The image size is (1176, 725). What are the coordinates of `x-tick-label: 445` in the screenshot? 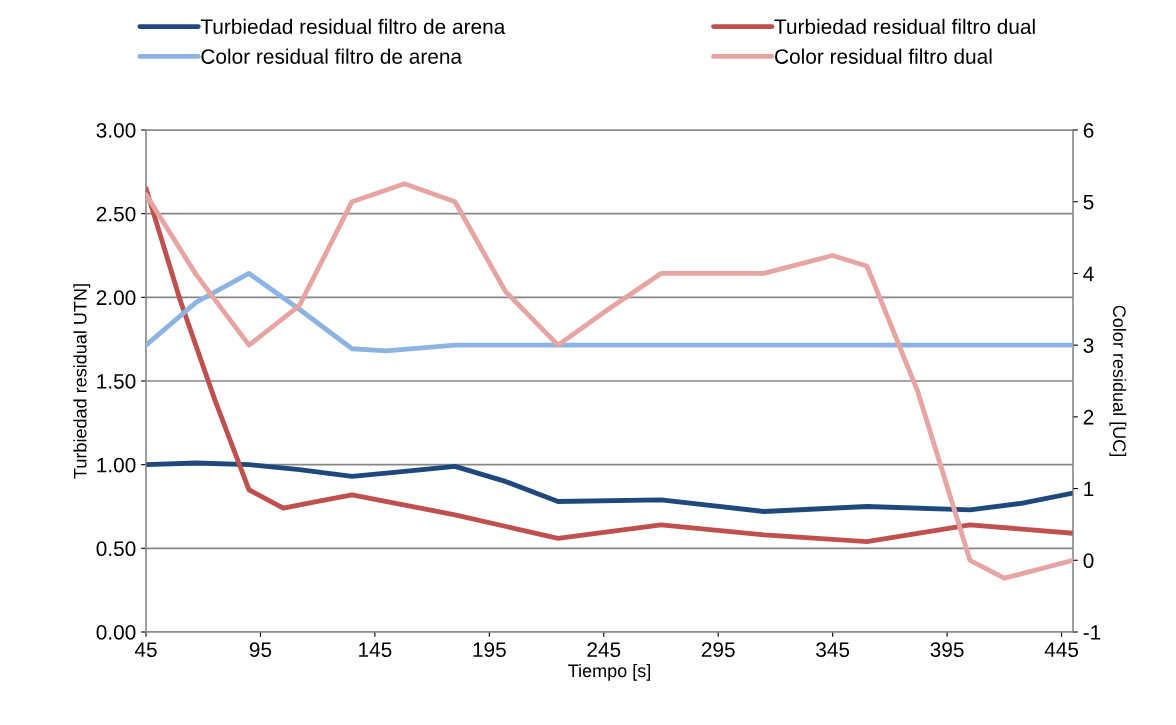 It's located at (1061, 650).